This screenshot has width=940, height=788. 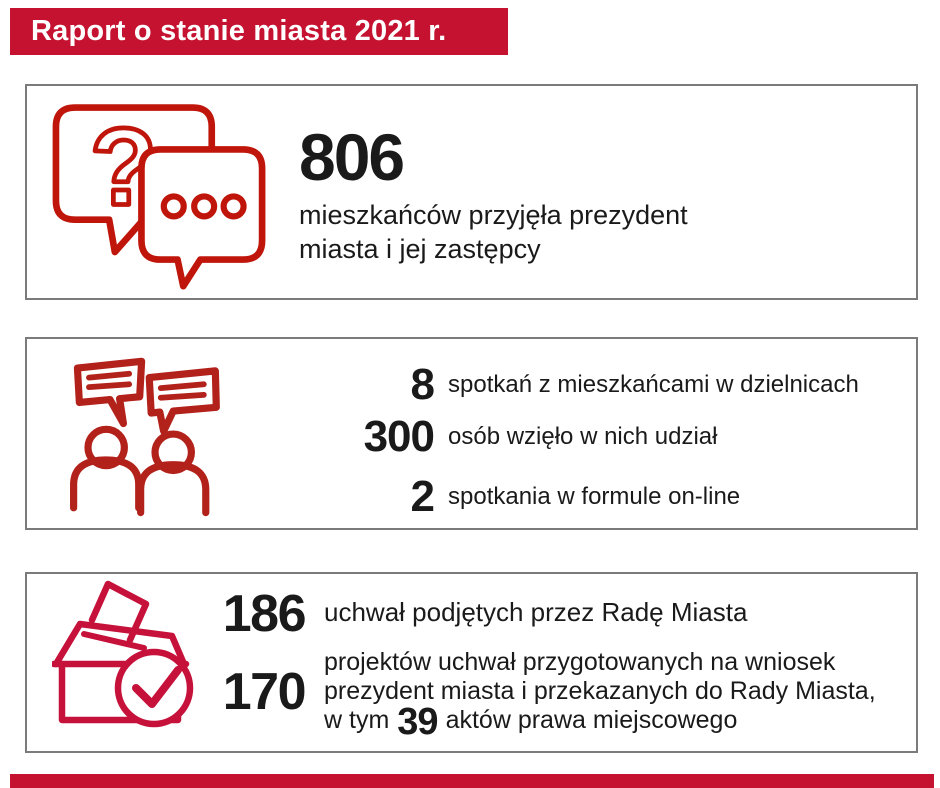 I want to click on stat-label-186: uchwał podjętych przez Radę Miasta, so click(x=536, y=612).